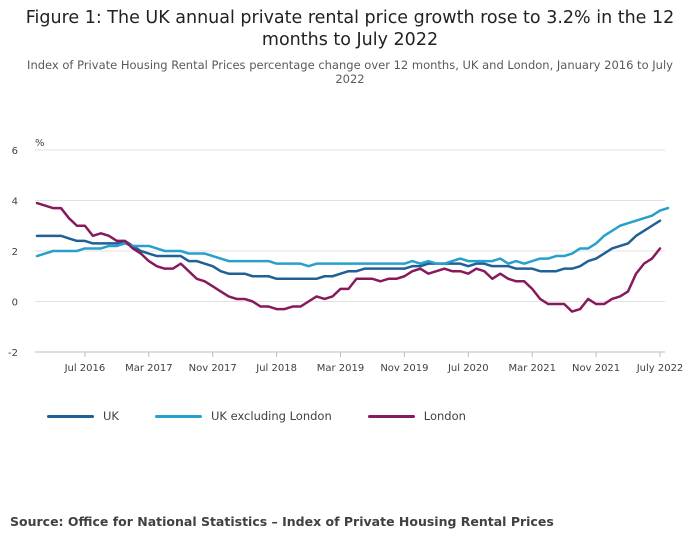 The width and height of the screenshot is (700, 549). What do you see at coordinates (350, 40) in the screenshot?
I see `chart-title-line-2: months to July 2022` at bounding box center [350, 40].